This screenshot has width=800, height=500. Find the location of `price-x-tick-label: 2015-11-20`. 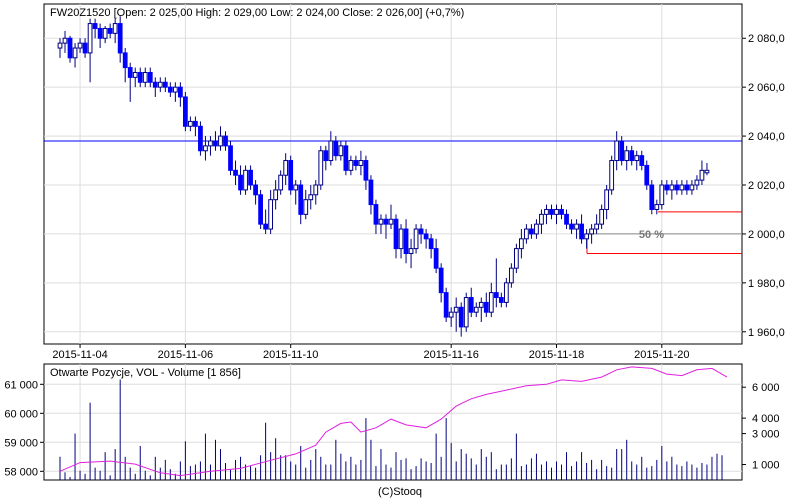

price-x-tick-label: 2015-11-20 is located at coordinates (661, 355).